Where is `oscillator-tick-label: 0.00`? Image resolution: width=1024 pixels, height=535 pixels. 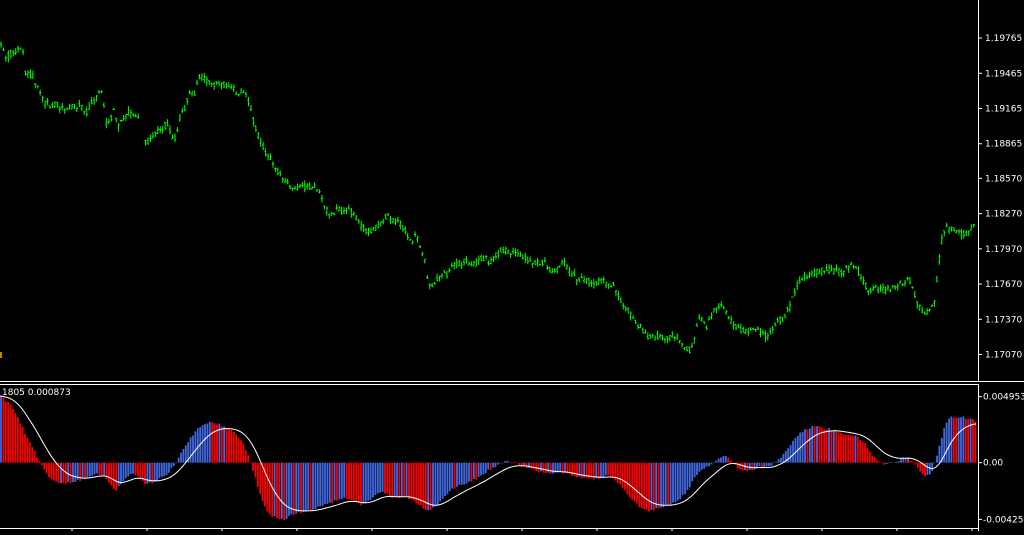
oscillator-tick-label: 0.00 is located at coordinates (993, 464).